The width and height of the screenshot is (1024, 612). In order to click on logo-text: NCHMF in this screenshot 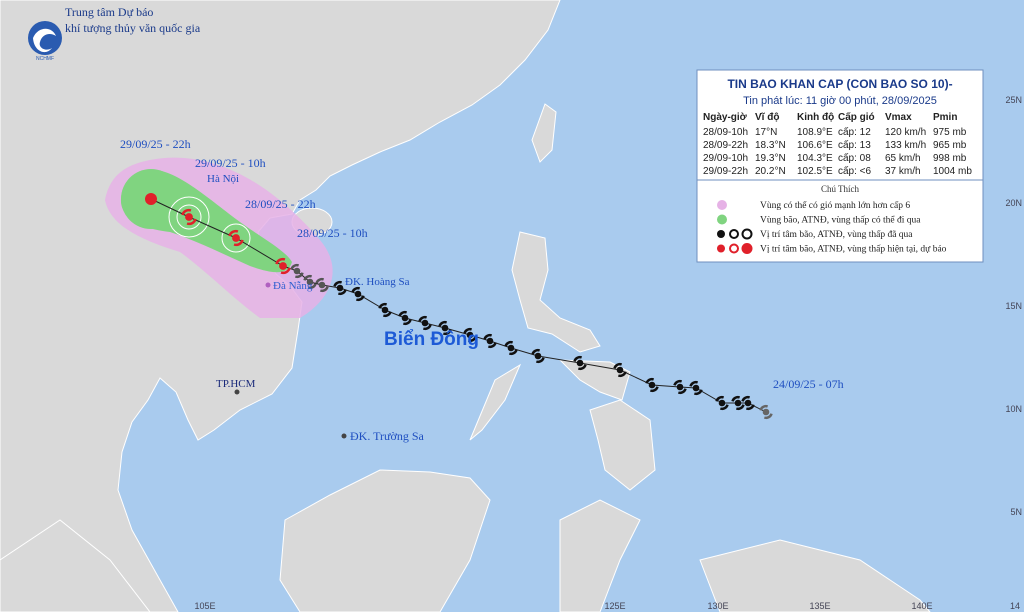, I will do `click(45, 59)`.